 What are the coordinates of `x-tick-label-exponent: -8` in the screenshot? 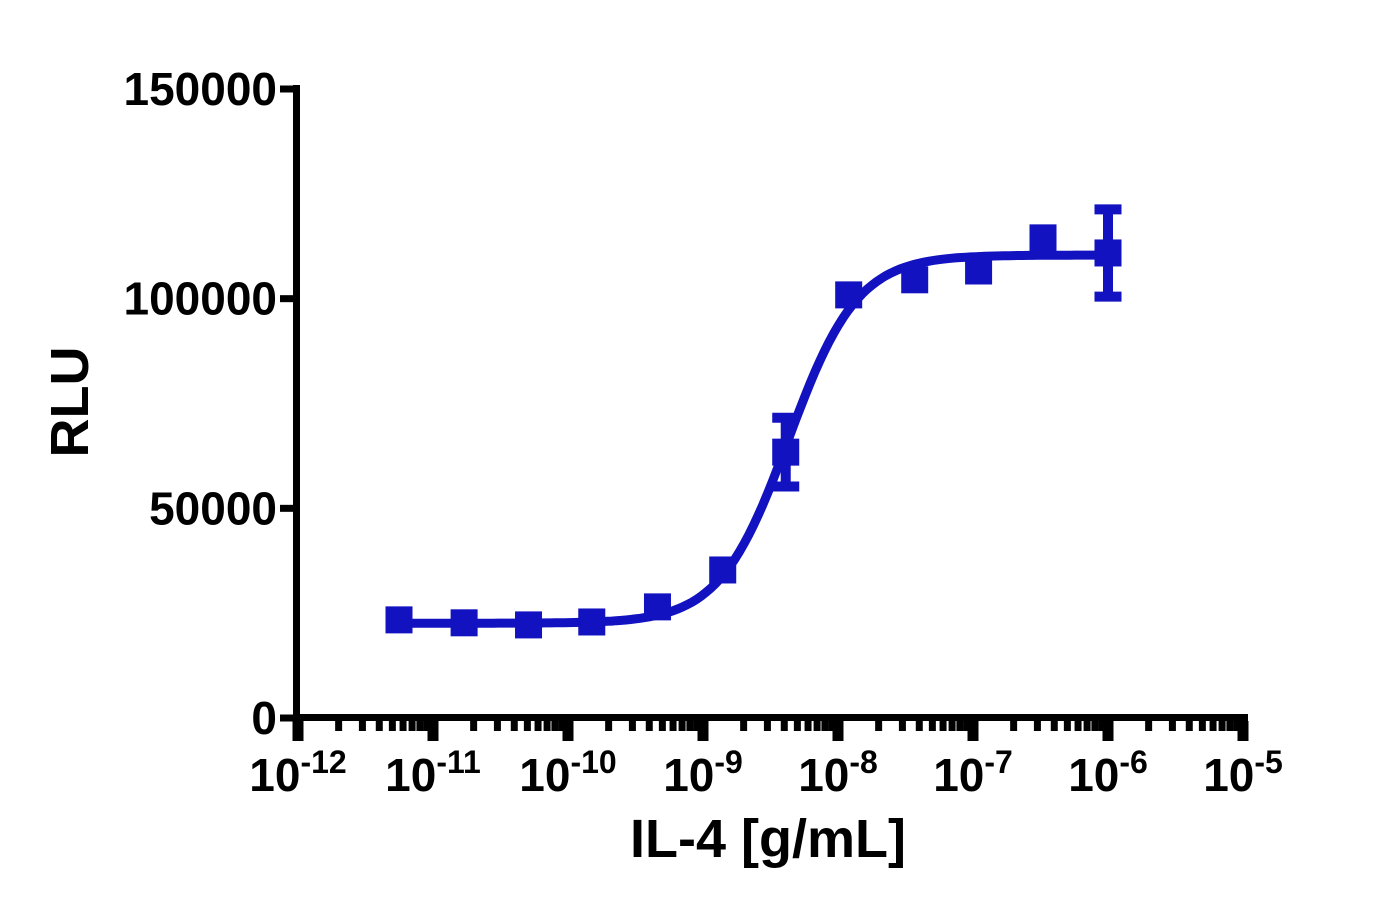 It's located at (863, 762).